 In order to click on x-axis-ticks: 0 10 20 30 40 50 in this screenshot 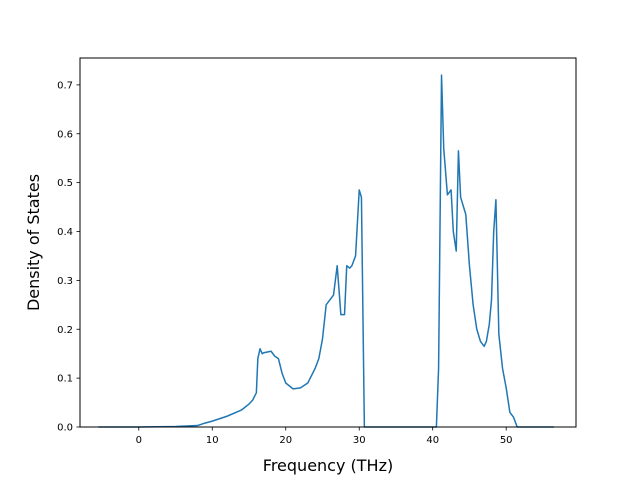, I will do `click(324, 436)`.